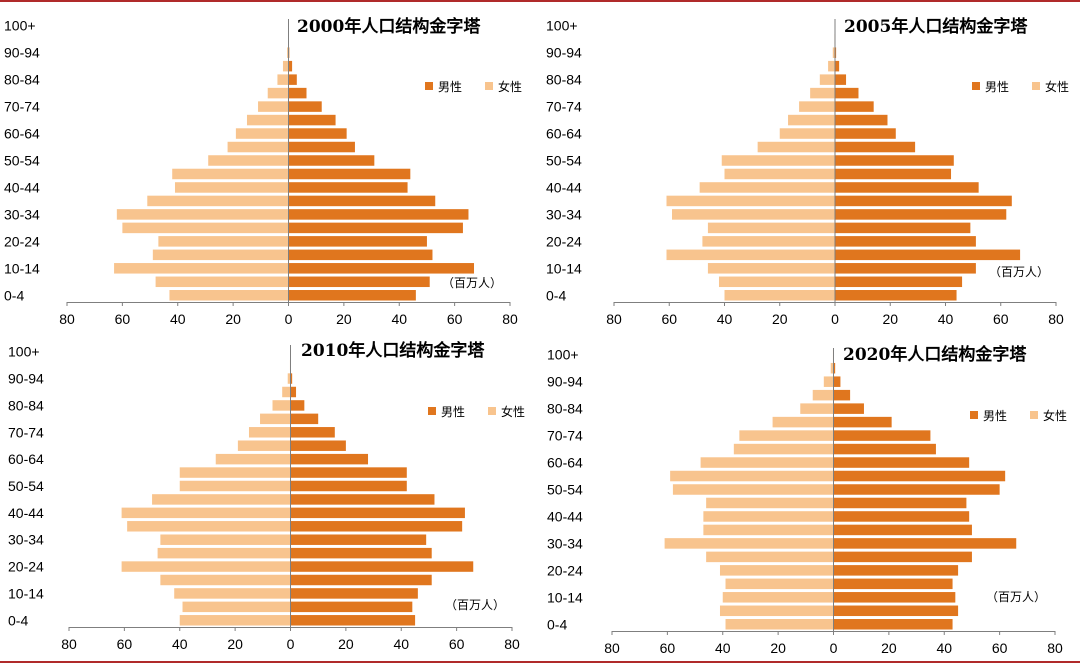 Image resolution: width=1080 pixels, height=664 pixels. What do you see at coordinates (429, 86) in the screenshot?
I see `legend-male-swatch` at bounding box center [429, 86].